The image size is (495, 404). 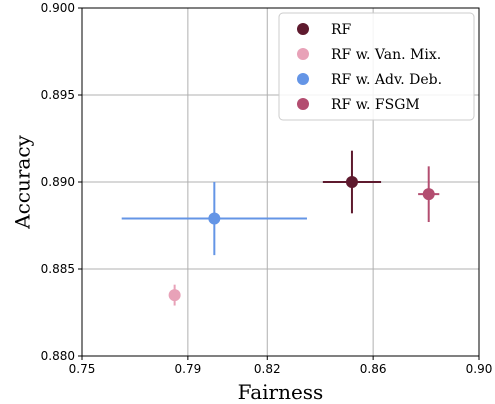 I want to click on x-tick-label: 0.75, so click(x=82, y=369).